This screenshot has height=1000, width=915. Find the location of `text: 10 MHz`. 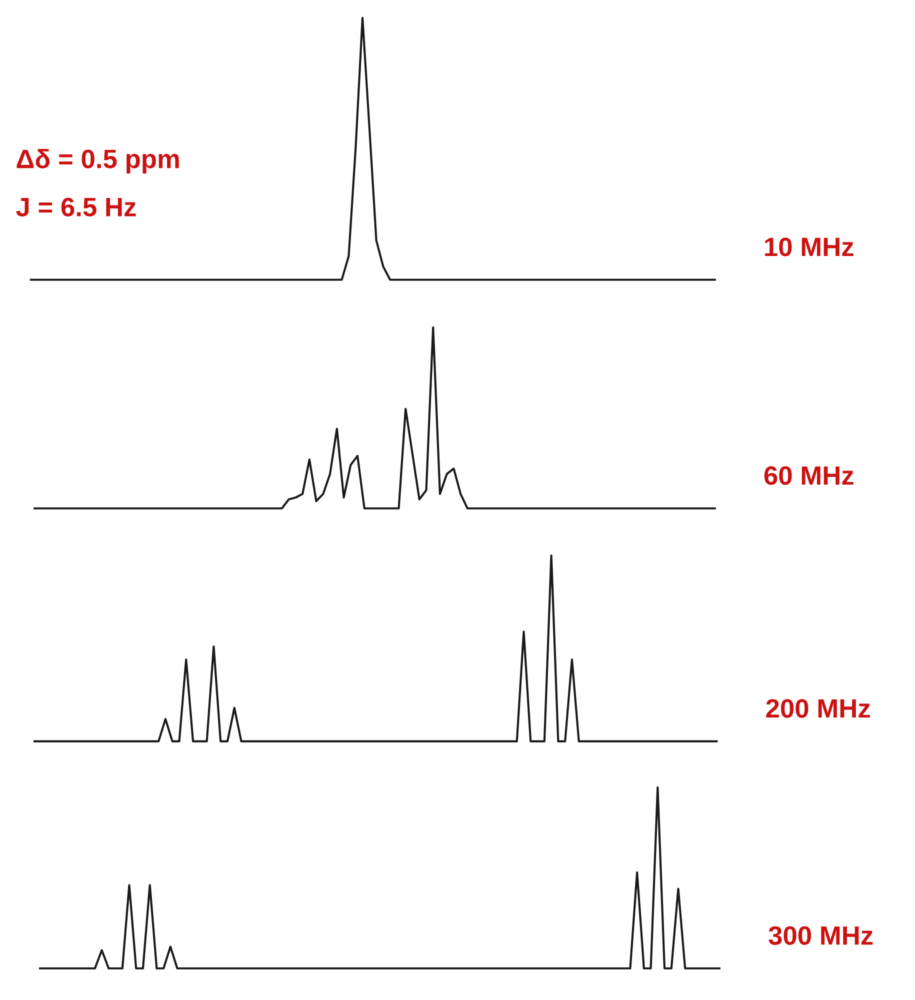

text: 10 MHz is located at coordinates (809, 247).